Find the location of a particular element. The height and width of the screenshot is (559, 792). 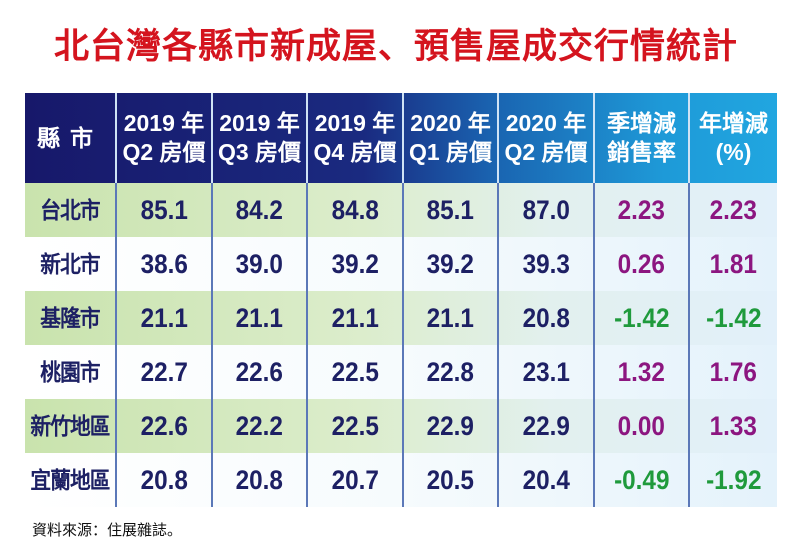

county-label: 宜蘭地區 is located at coordinates (70, 480).